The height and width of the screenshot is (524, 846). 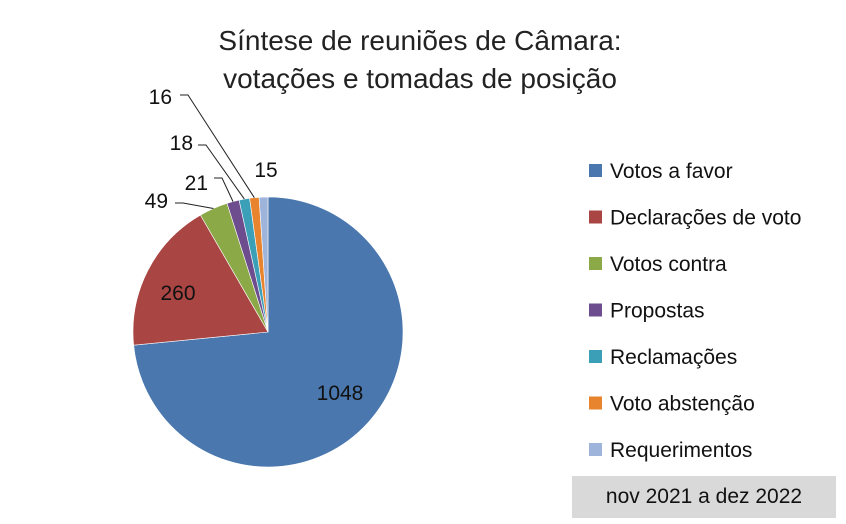 What do you see at coordinates (419, 40) in the screenshot?
I see `chart-title-line-1: Síntese de reuniões de Câmara:` at bounding box center [419, 40].